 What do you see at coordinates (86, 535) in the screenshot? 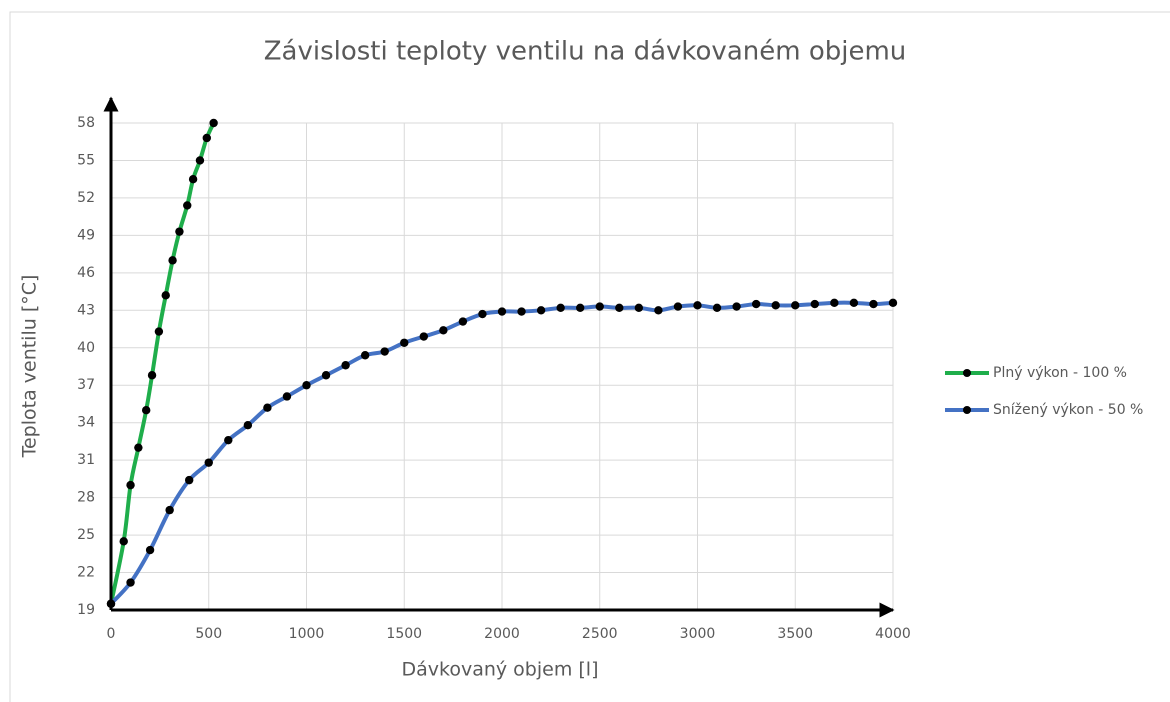
I see `y-tick-label: 25` at bounding box center [86, 535].